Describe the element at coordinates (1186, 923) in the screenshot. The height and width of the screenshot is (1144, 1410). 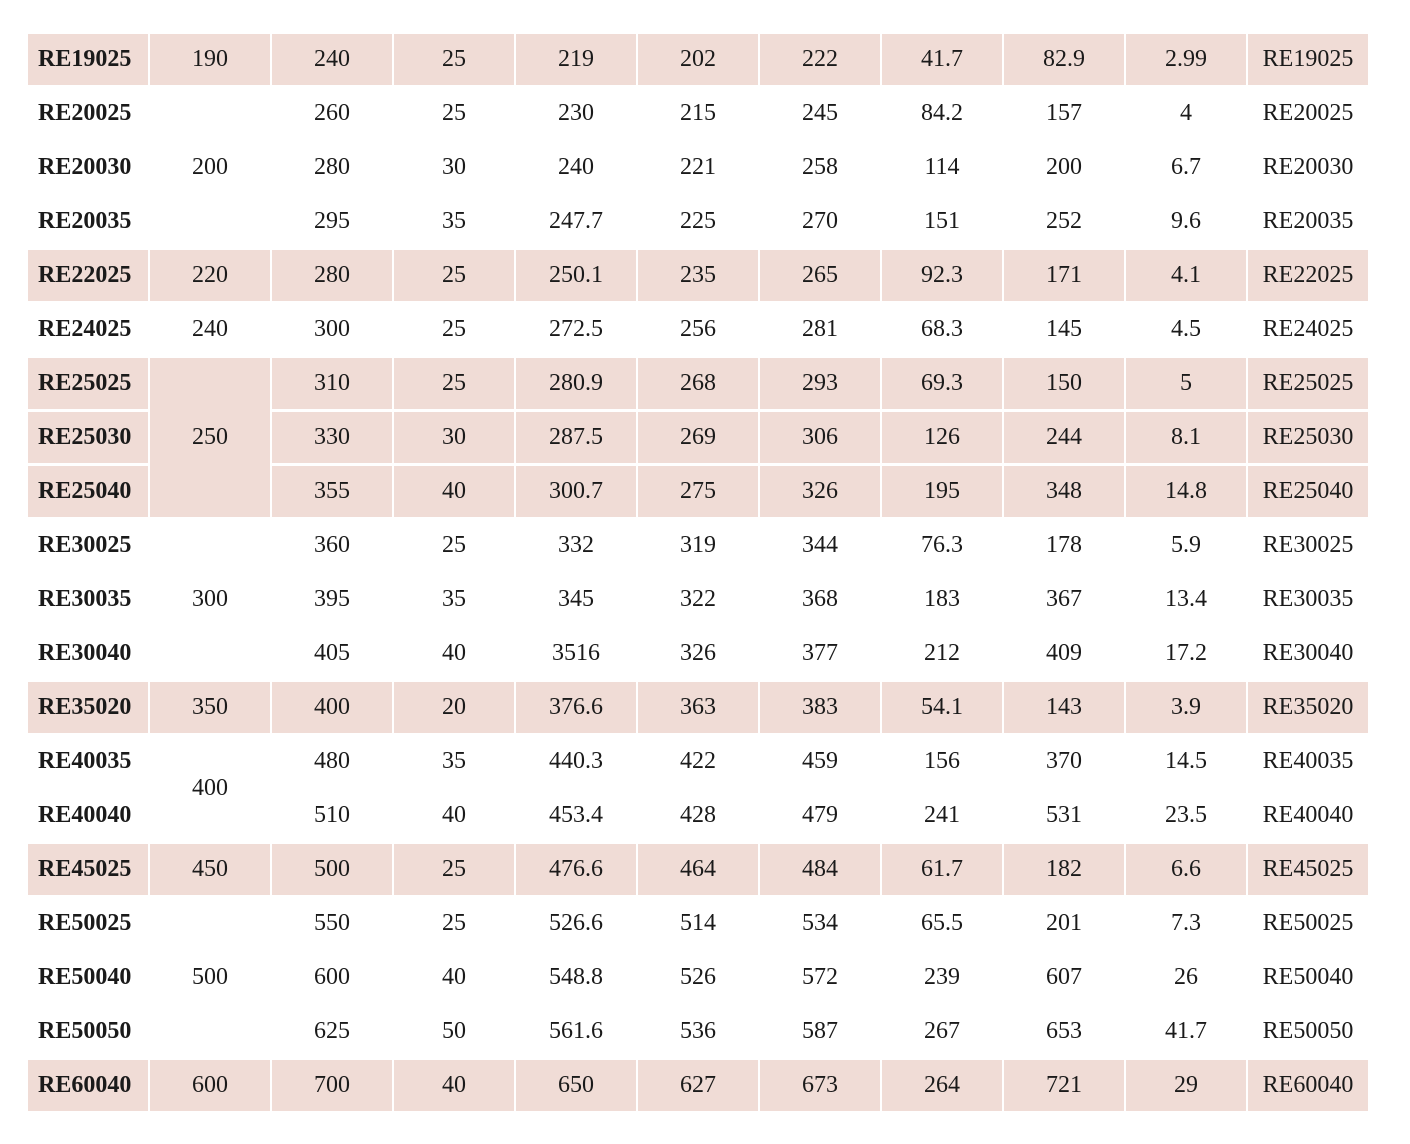
I see `value-cell: 7.3` at that location.